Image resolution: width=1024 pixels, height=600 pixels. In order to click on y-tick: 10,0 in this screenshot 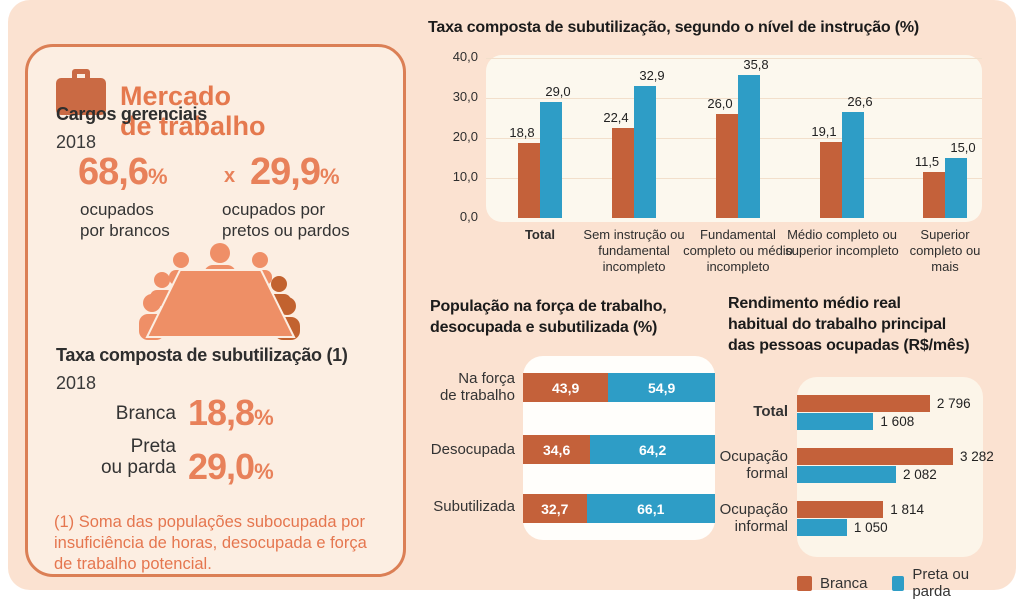, I will do `click(465, 176)`.